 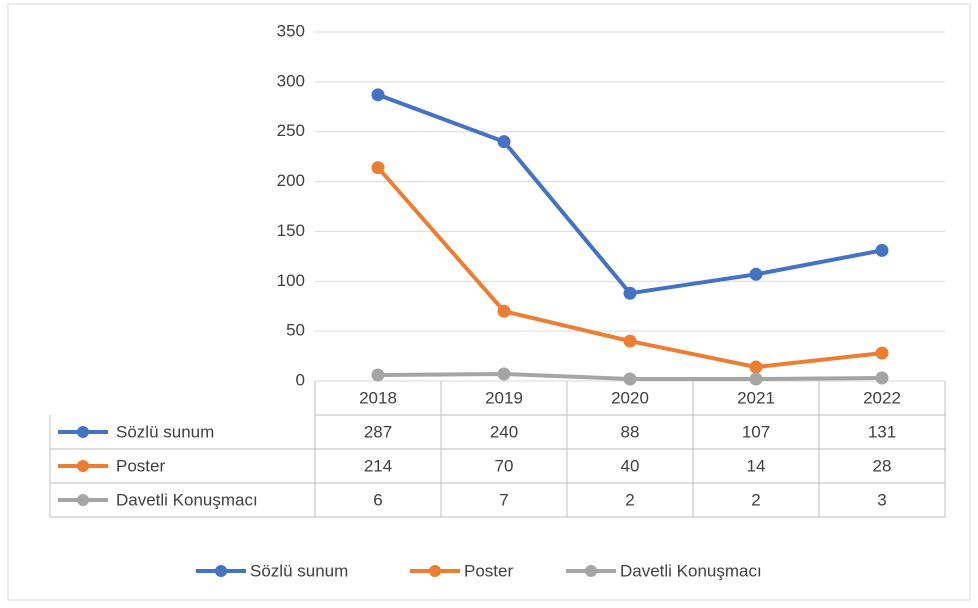 I want to click on table-value: 40, so click(x=630, y=465).